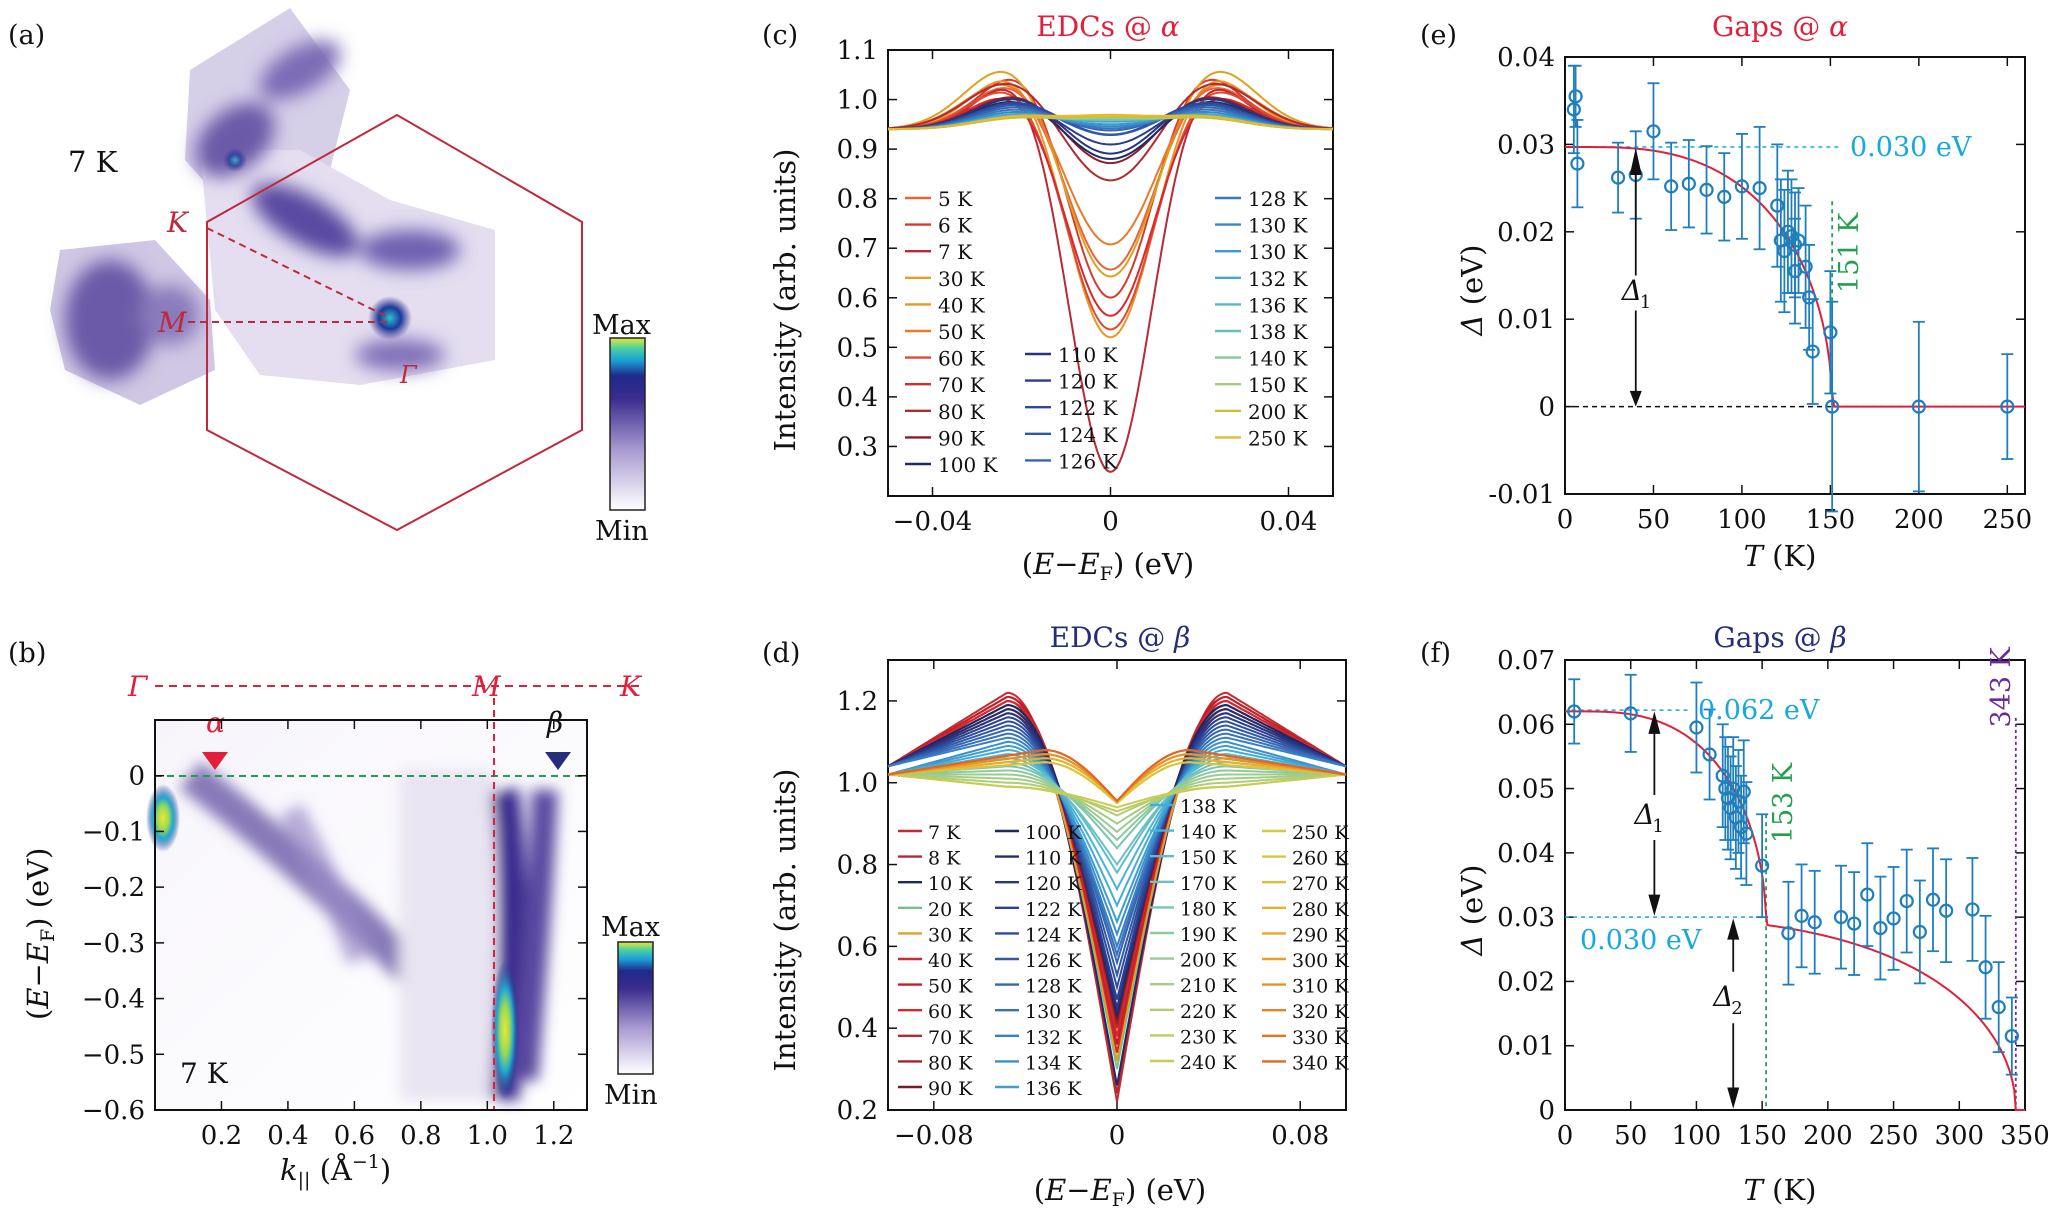 The width and height of the screenshot is (2049, 1220). I want to click on legend-d-label: 220 K, so click(1208, 1012).